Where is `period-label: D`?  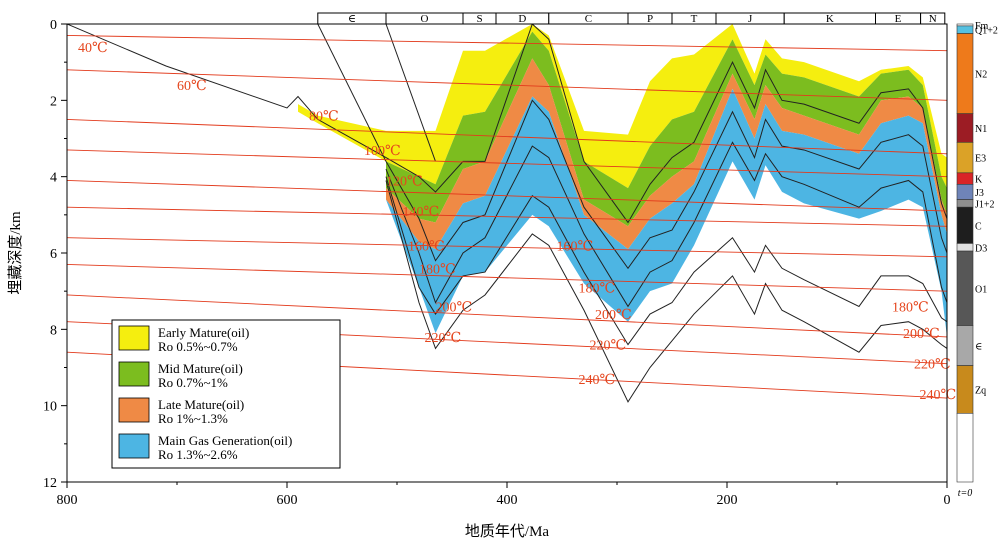 period-label: D is located at coordinates (522, 19).